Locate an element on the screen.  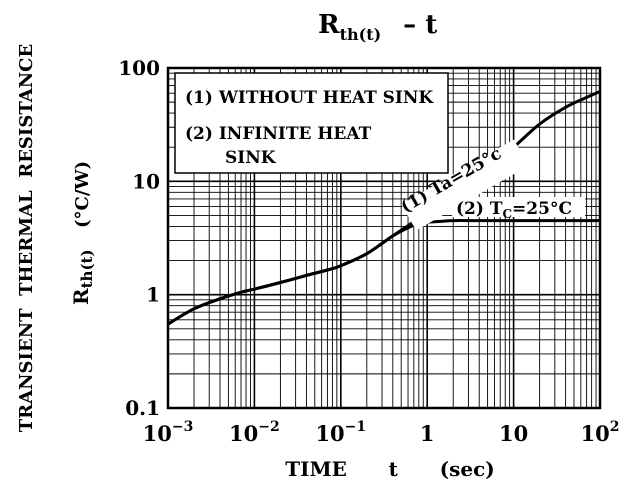
legend-item-2-line1: (2) INFINITE HEAT is located at coordinates (278, 134).